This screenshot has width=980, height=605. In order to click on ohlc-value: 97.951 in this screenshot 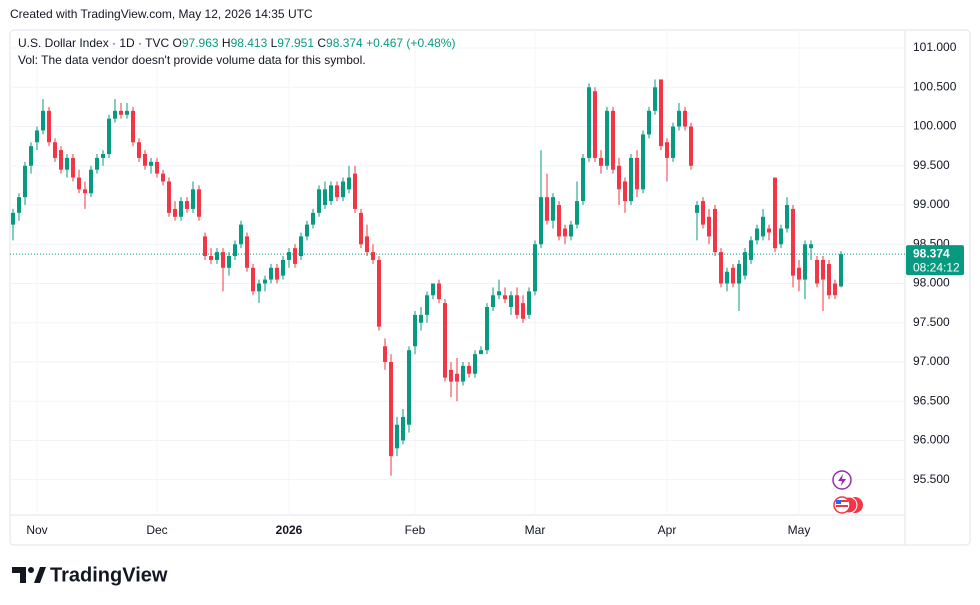, I will do `click(295, 43)`.